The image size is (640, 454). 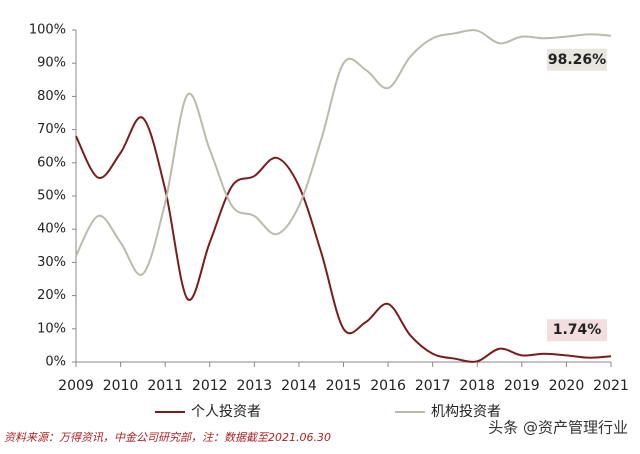 I want to click on x-tick-label: 2017, so click(x=433, y=386).